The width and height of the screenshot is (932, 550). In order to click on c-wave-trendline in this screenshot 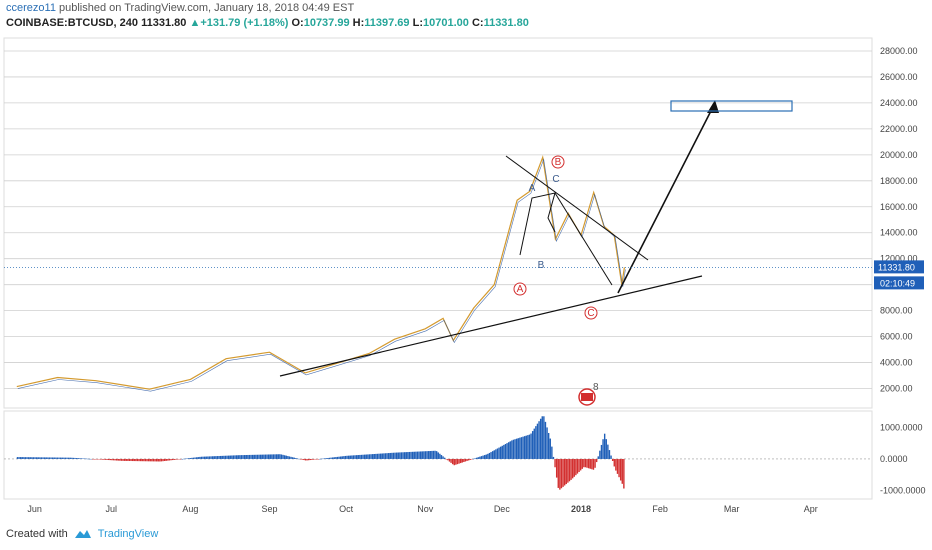, I will do `click(583, 239)`.